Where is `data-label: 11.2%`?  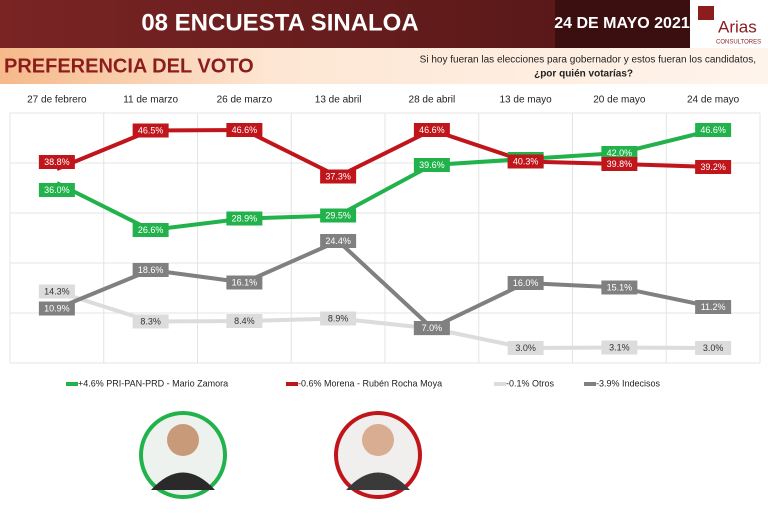 data-label: 11.2% is located at coordinates (713, 307).